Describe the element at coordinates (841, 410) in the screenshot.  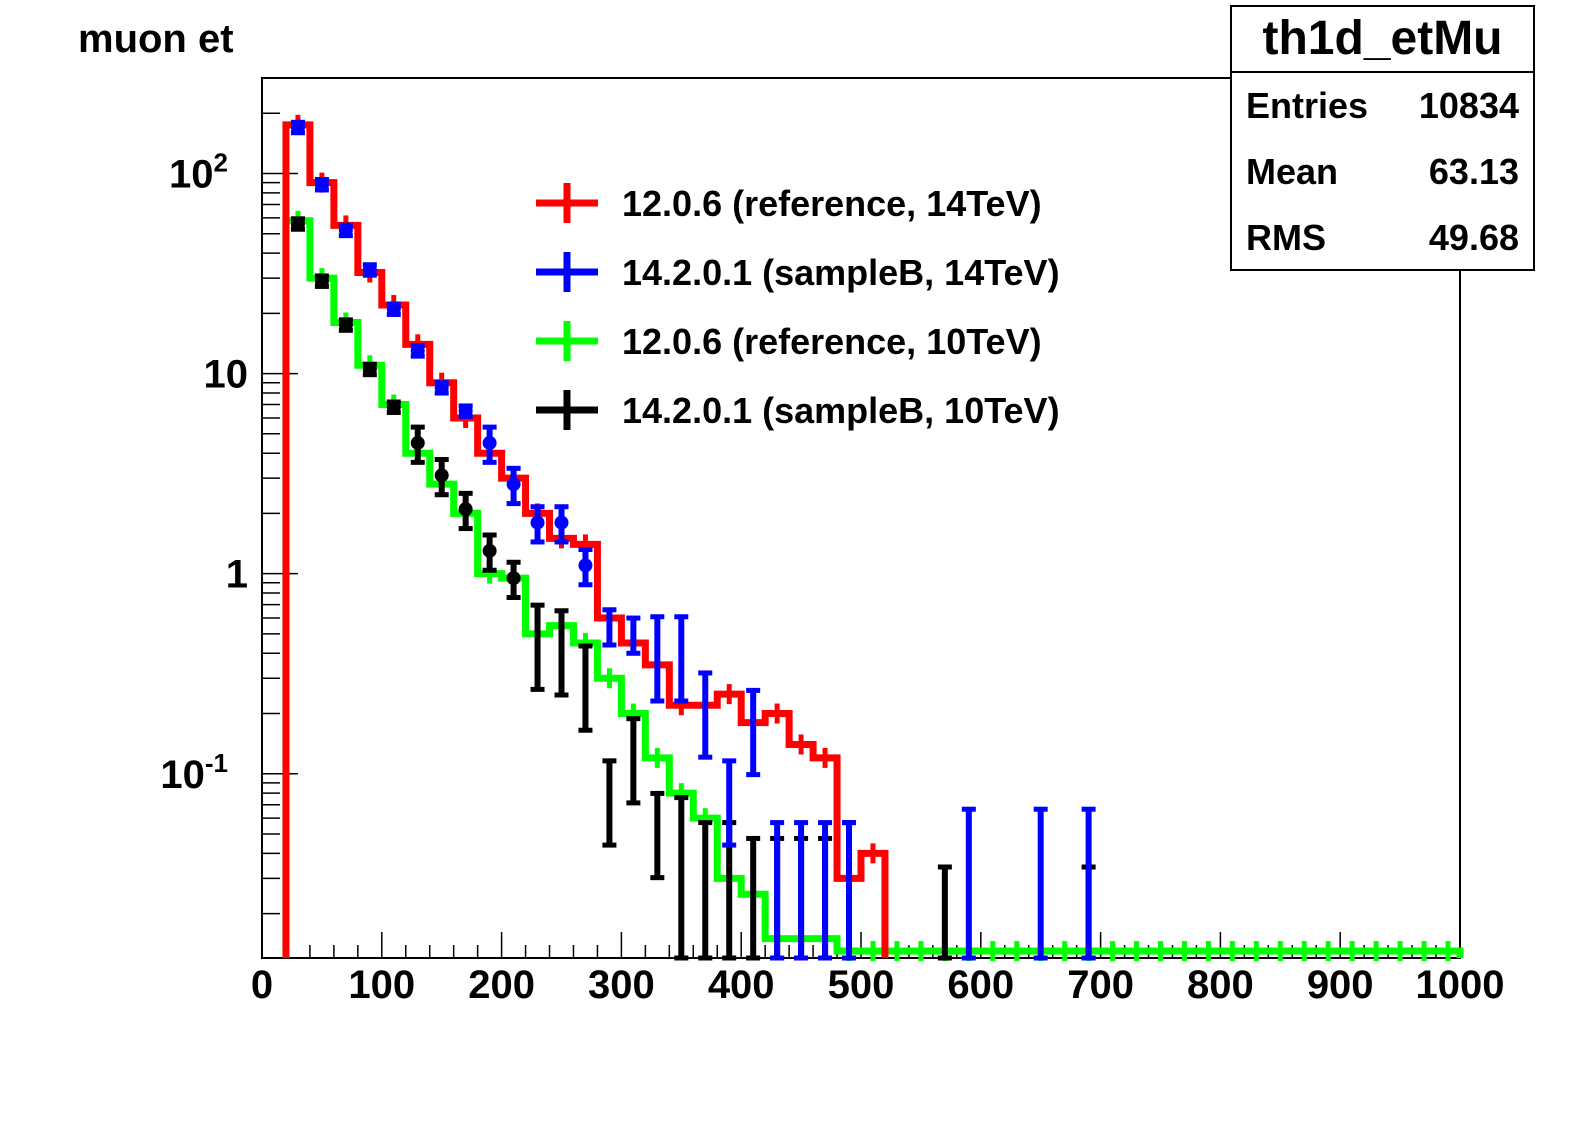
I see `legend-label: 14.2.0.1 (sampleB, 10TeV)` at that location.